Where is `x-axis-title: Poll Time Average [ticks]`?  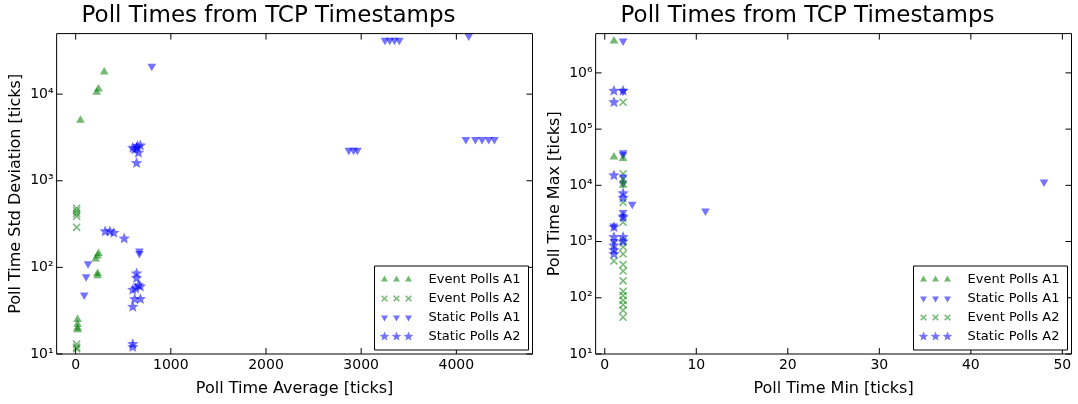 x-axis-title: Poll Time Average [ticks] is located at coordinates (294, 387).